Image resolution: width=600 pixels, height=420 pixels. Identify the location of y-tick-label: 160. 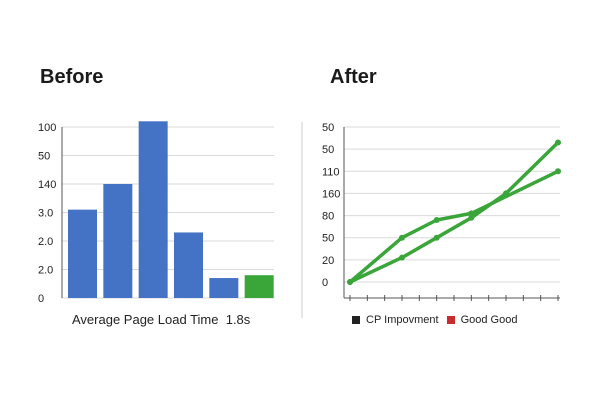
(331, 194).